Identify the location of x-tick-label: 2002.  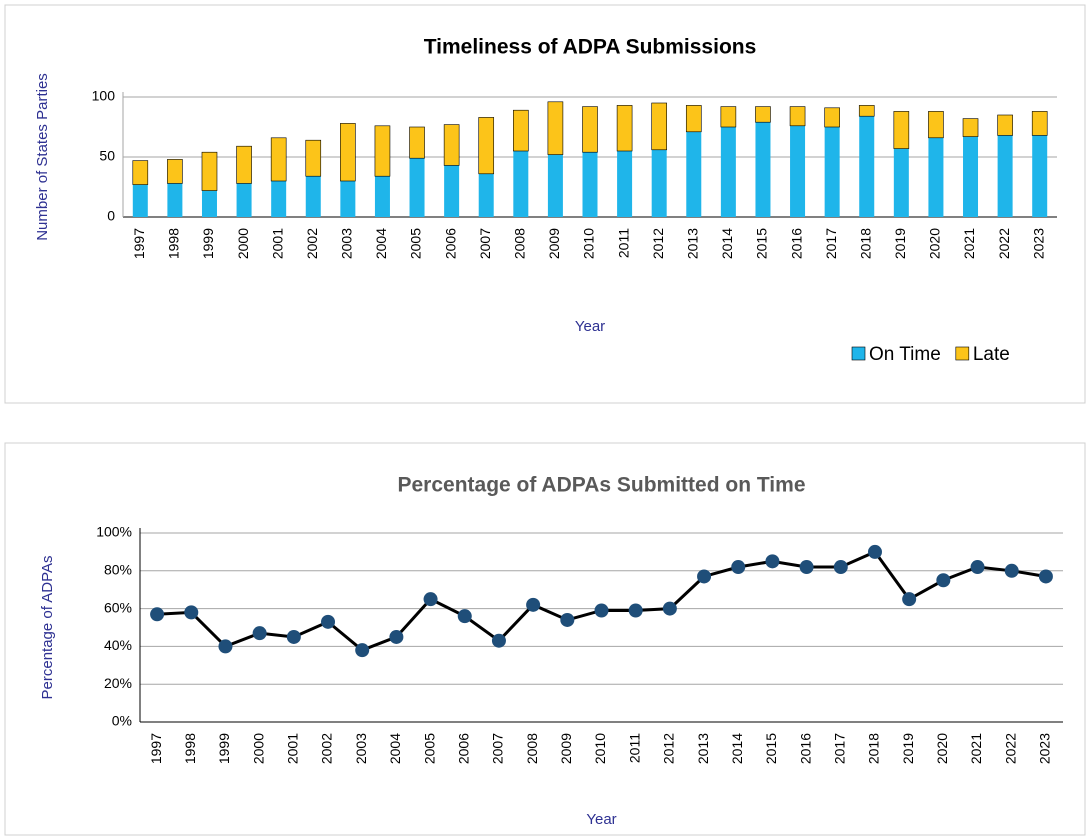
(312, 243).